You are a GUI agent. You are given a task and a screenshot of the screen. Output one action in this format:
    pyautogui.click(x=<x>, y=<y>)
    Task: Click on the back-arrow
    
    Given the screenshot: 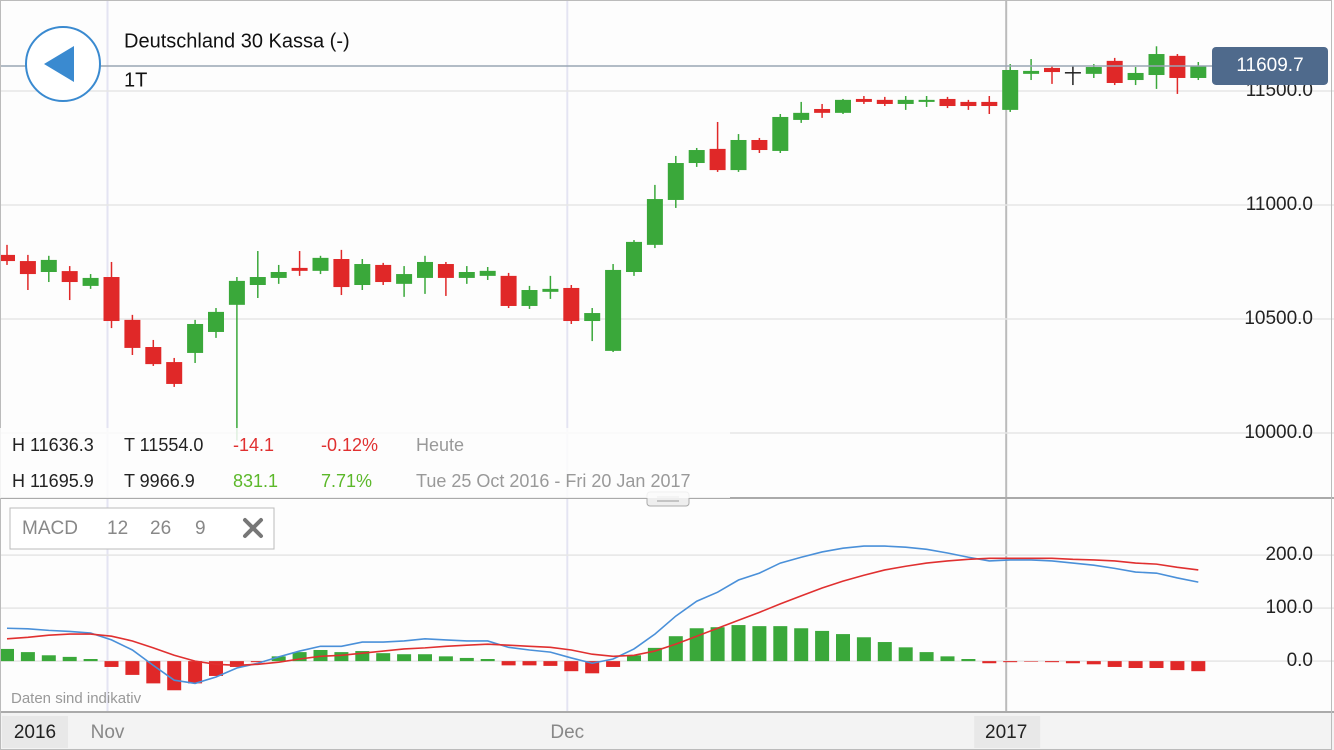 What is the action you would take?
    pyautogui.click(x=59, y=64)
    